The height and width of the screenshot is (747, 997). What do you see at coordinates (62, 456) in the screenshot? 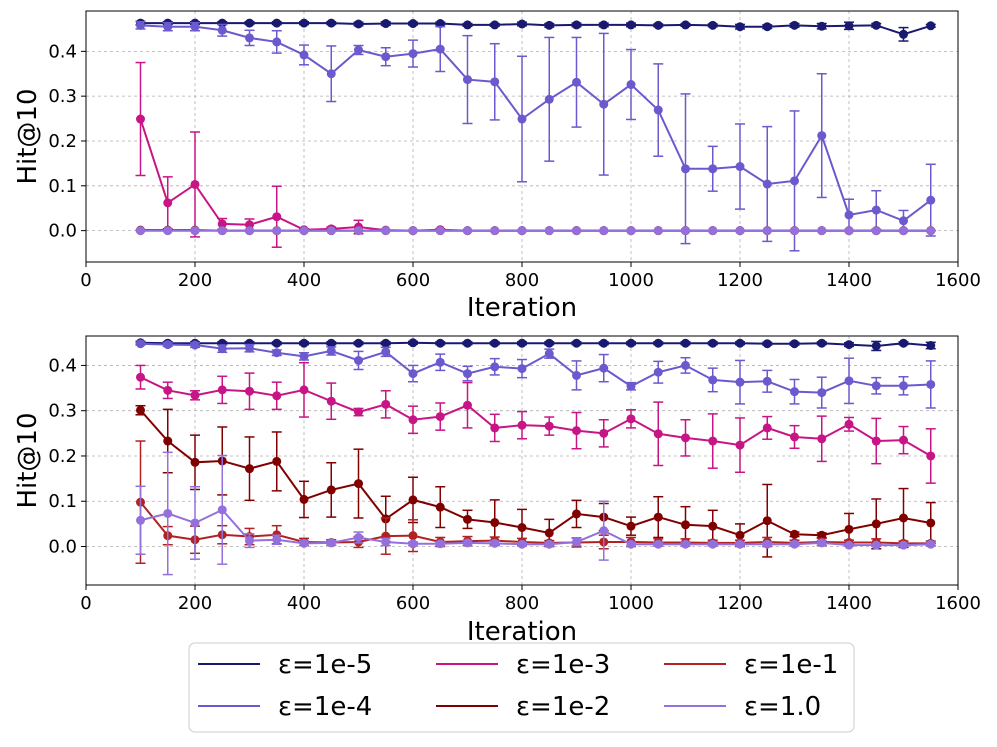
I see `y-tick-label: 0.2` at bounding box center [62, 456].